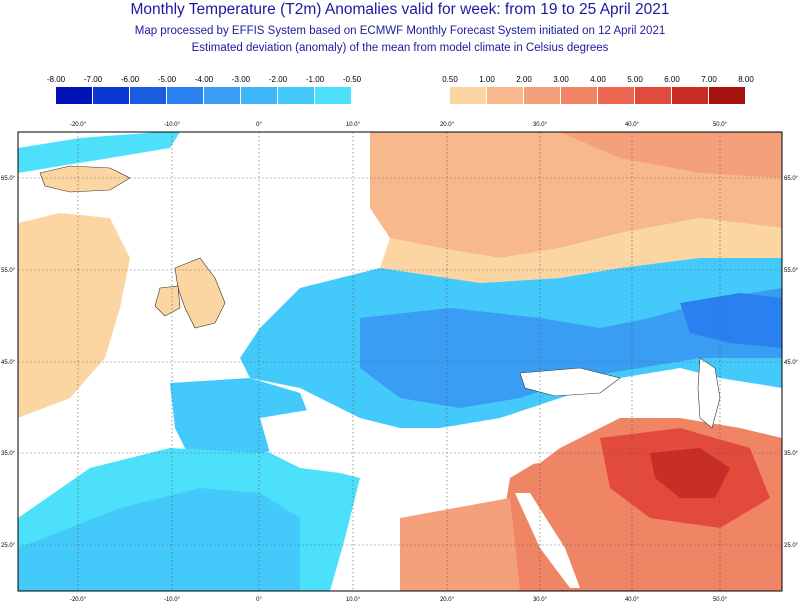 The width and height of the screenshot is (800, 607). What do you see at coordinates (671, 155) in the screenshot?
I see `warm-arctic-russia` at bounding box center [671, 155].